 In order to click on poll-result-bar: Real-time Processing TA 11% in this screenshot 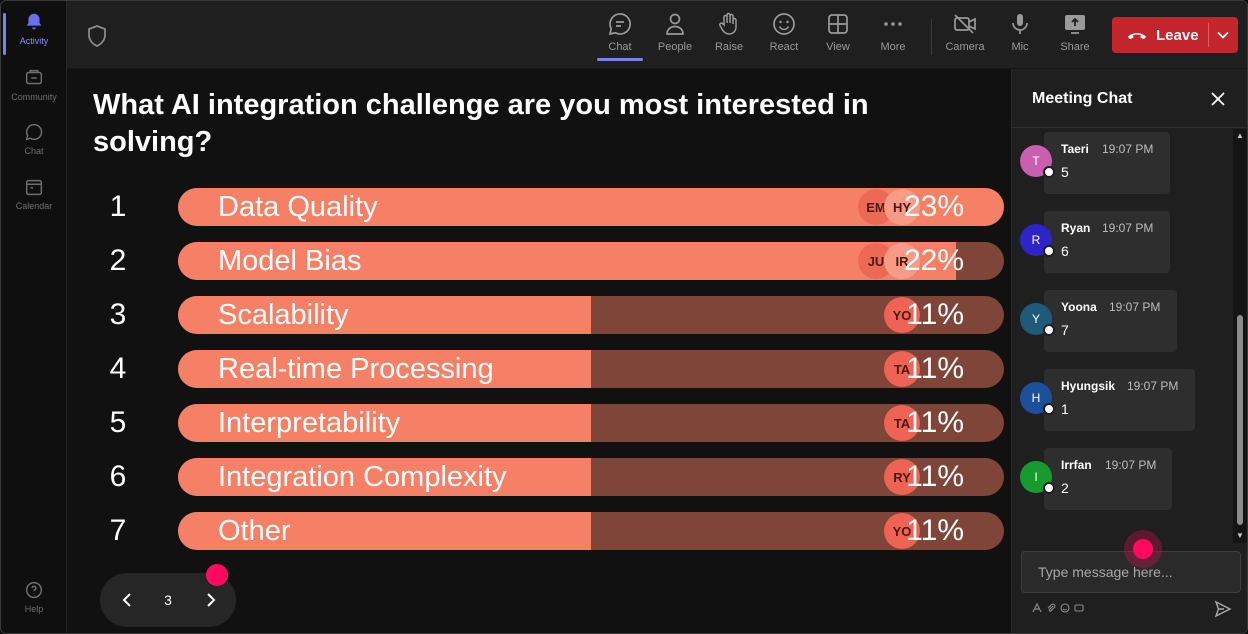, I will do `click(591, 369)`.